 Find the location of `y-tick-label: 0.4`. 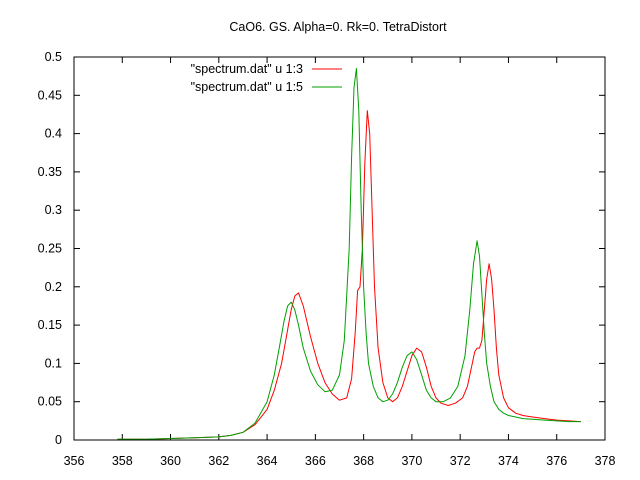

y-tick-label: 0.4 is located at coordinates (53, 134).